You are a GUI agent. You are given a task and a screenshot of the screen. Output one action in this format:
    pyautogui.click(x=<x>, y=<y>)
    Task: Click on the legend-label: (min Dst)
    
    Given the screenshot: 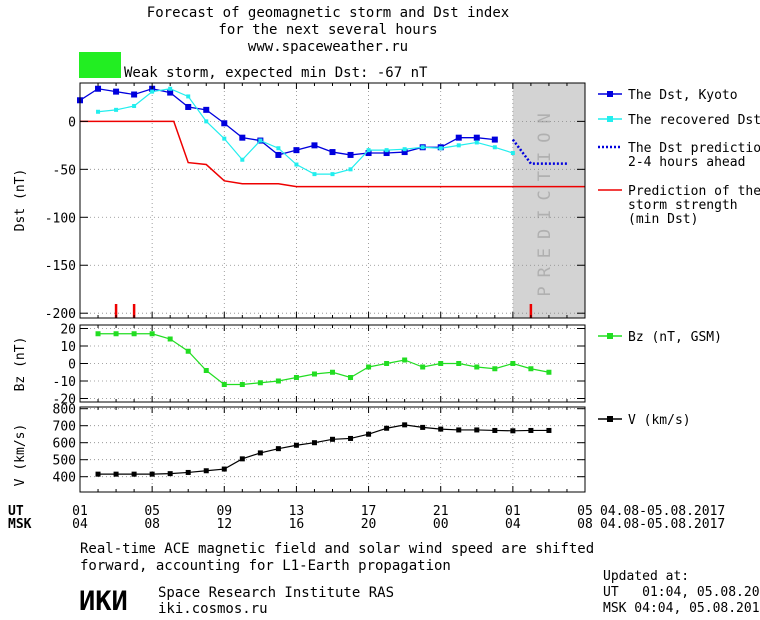 What is the action you would take?
    pyautogui.click(x=663, y=219)
    